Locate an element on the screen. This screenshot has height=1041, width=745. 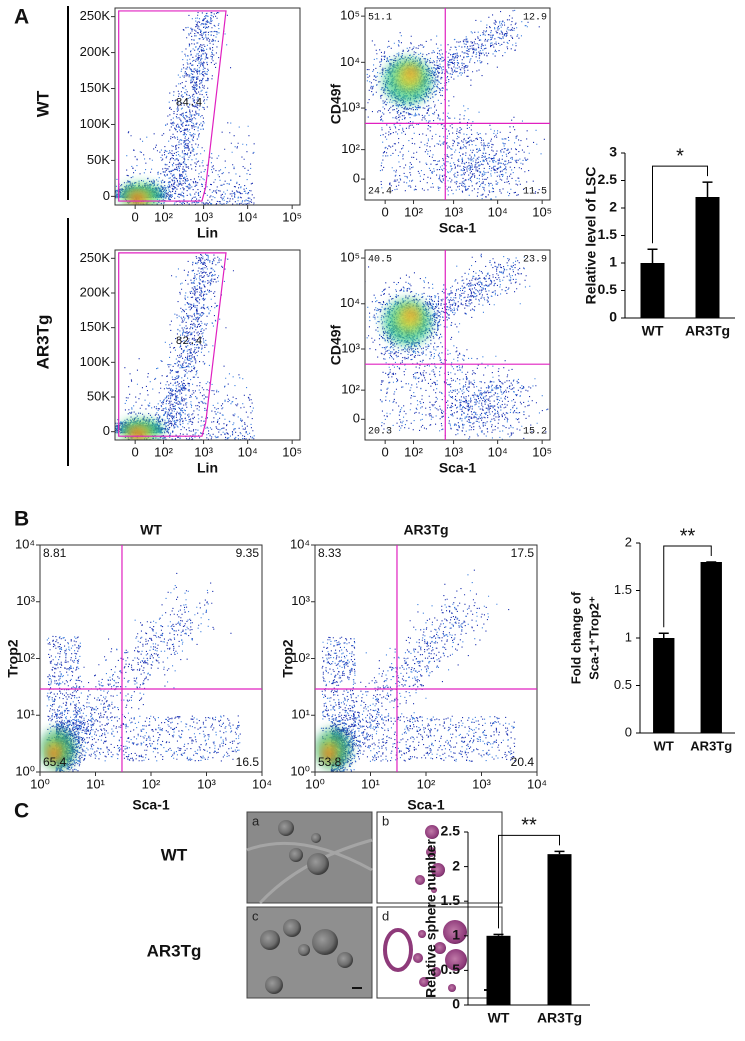
panel-label: B is located at coordinates (21, 519).